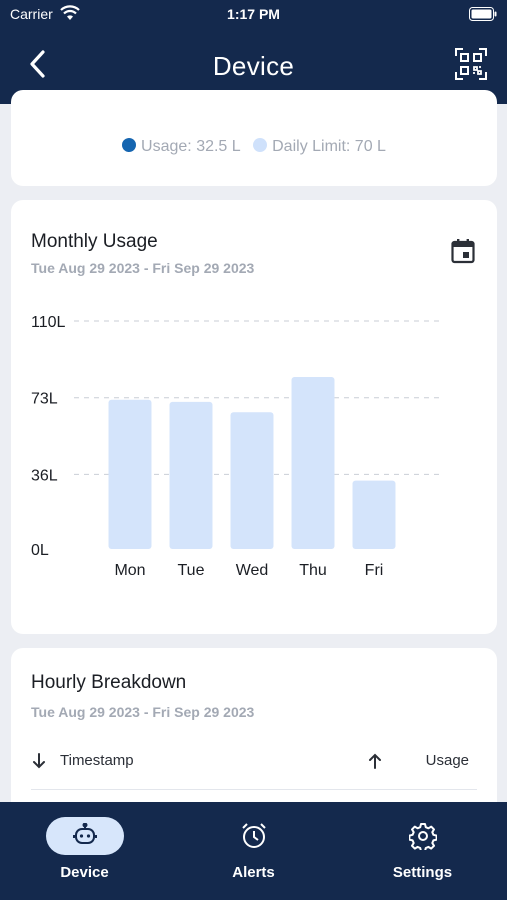 This screenshot has width=507, height=900. What do you see at coordinates (44, 475) in the screenshot?
I see `y-tick-label: 36L` at bounding box center [44, 475].